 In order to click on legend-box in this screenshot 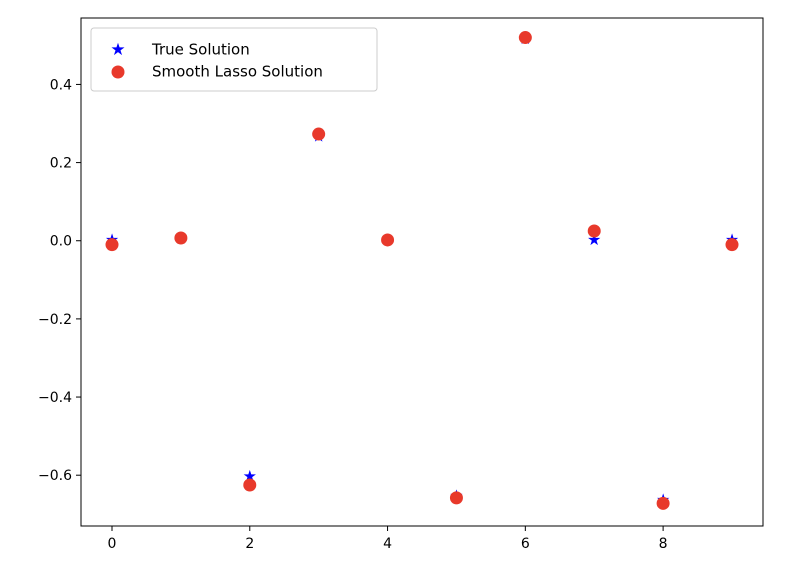, I will do `click(234, 59)`.